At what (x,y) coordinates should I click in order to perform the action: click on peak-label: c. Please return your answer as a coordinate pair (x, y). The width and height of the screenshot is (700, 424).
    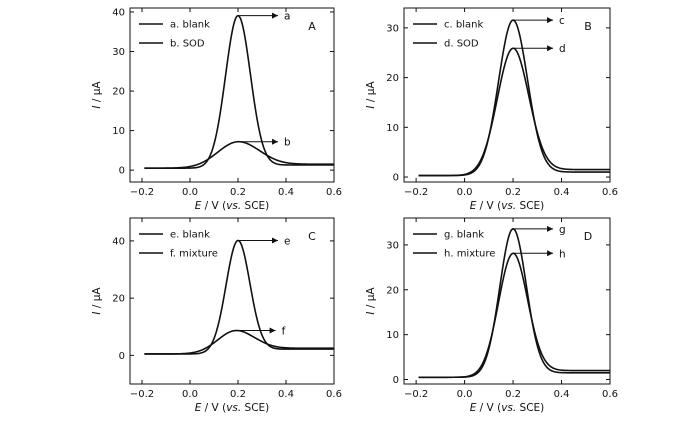
    Looking at the image, I should click on (562, 21).